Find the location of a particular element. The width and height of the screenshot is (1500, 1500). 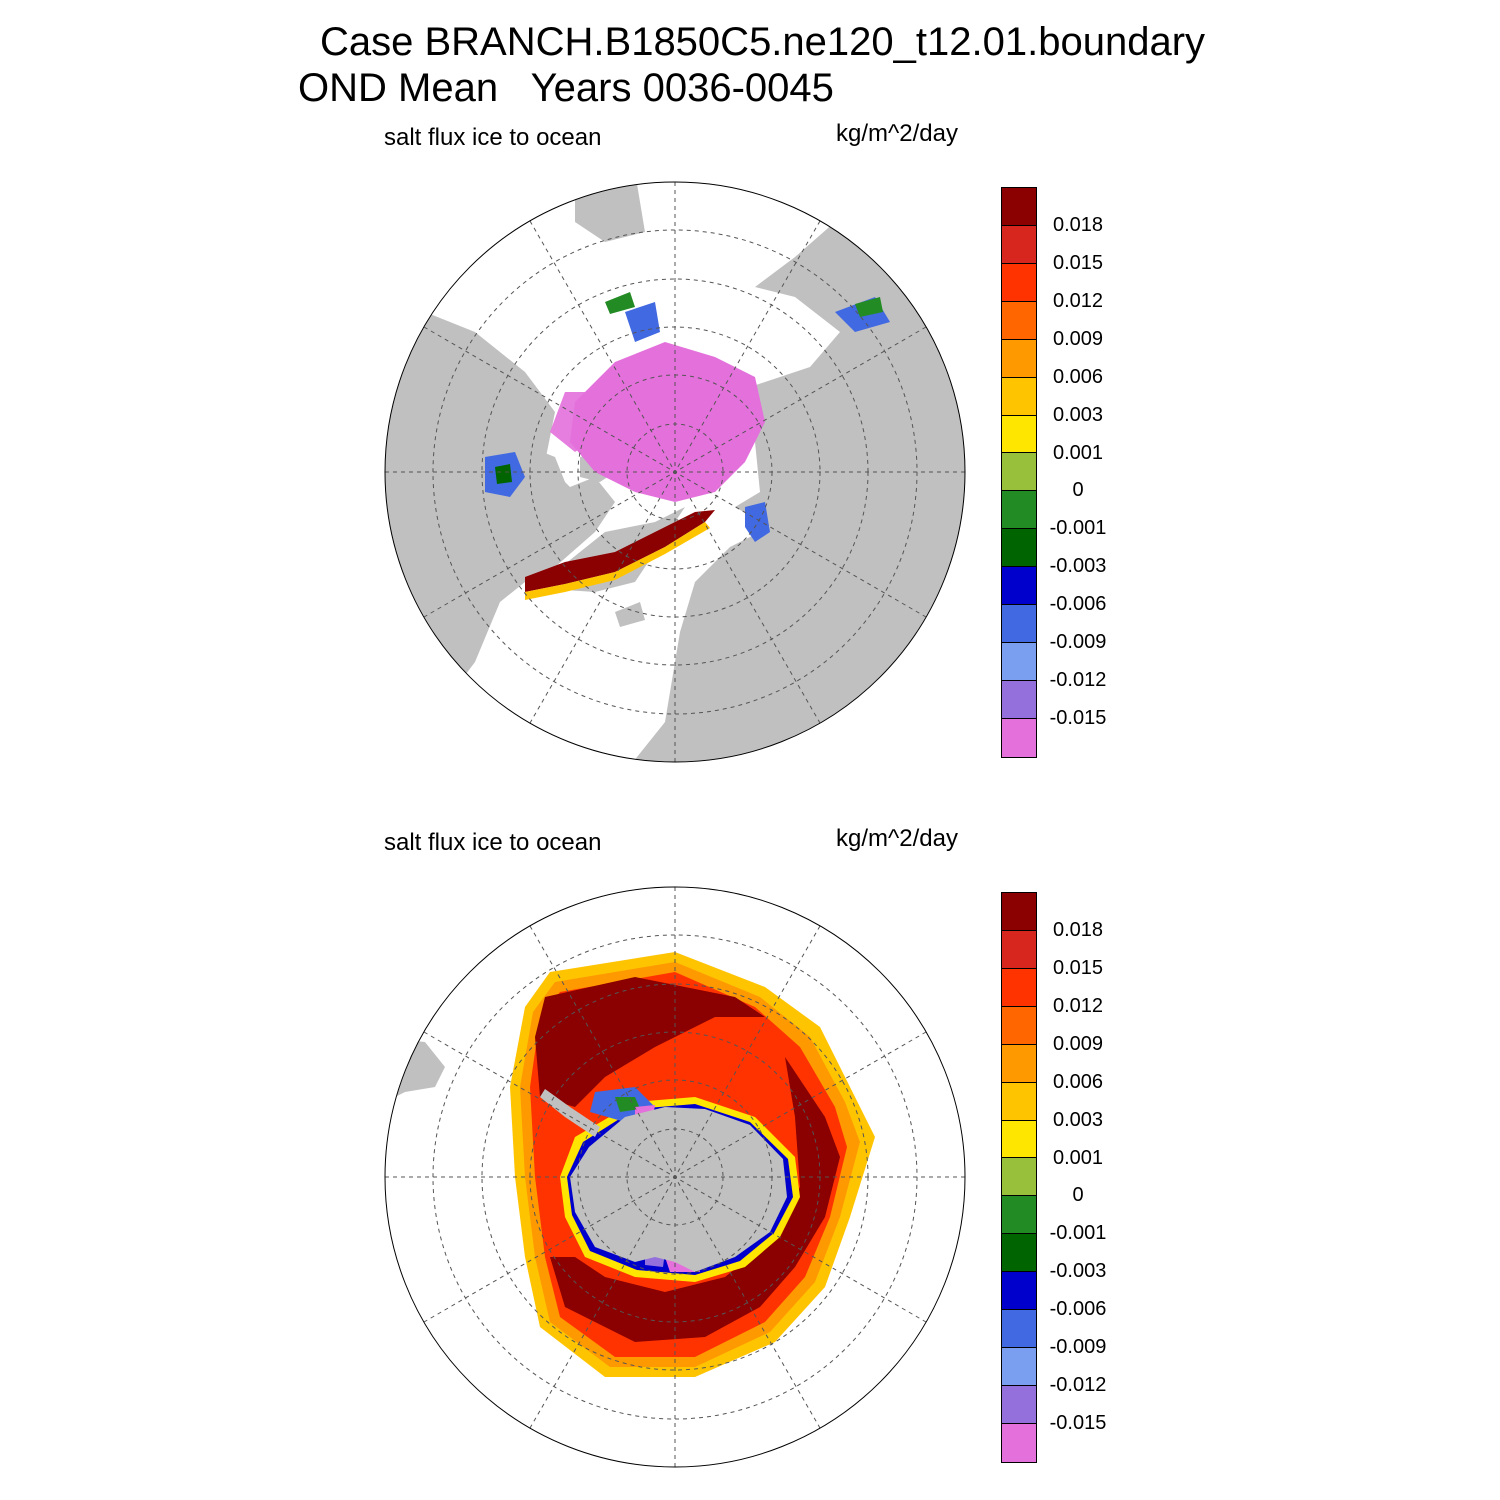

south-colorbar is located at coordinates (1019, 1177).